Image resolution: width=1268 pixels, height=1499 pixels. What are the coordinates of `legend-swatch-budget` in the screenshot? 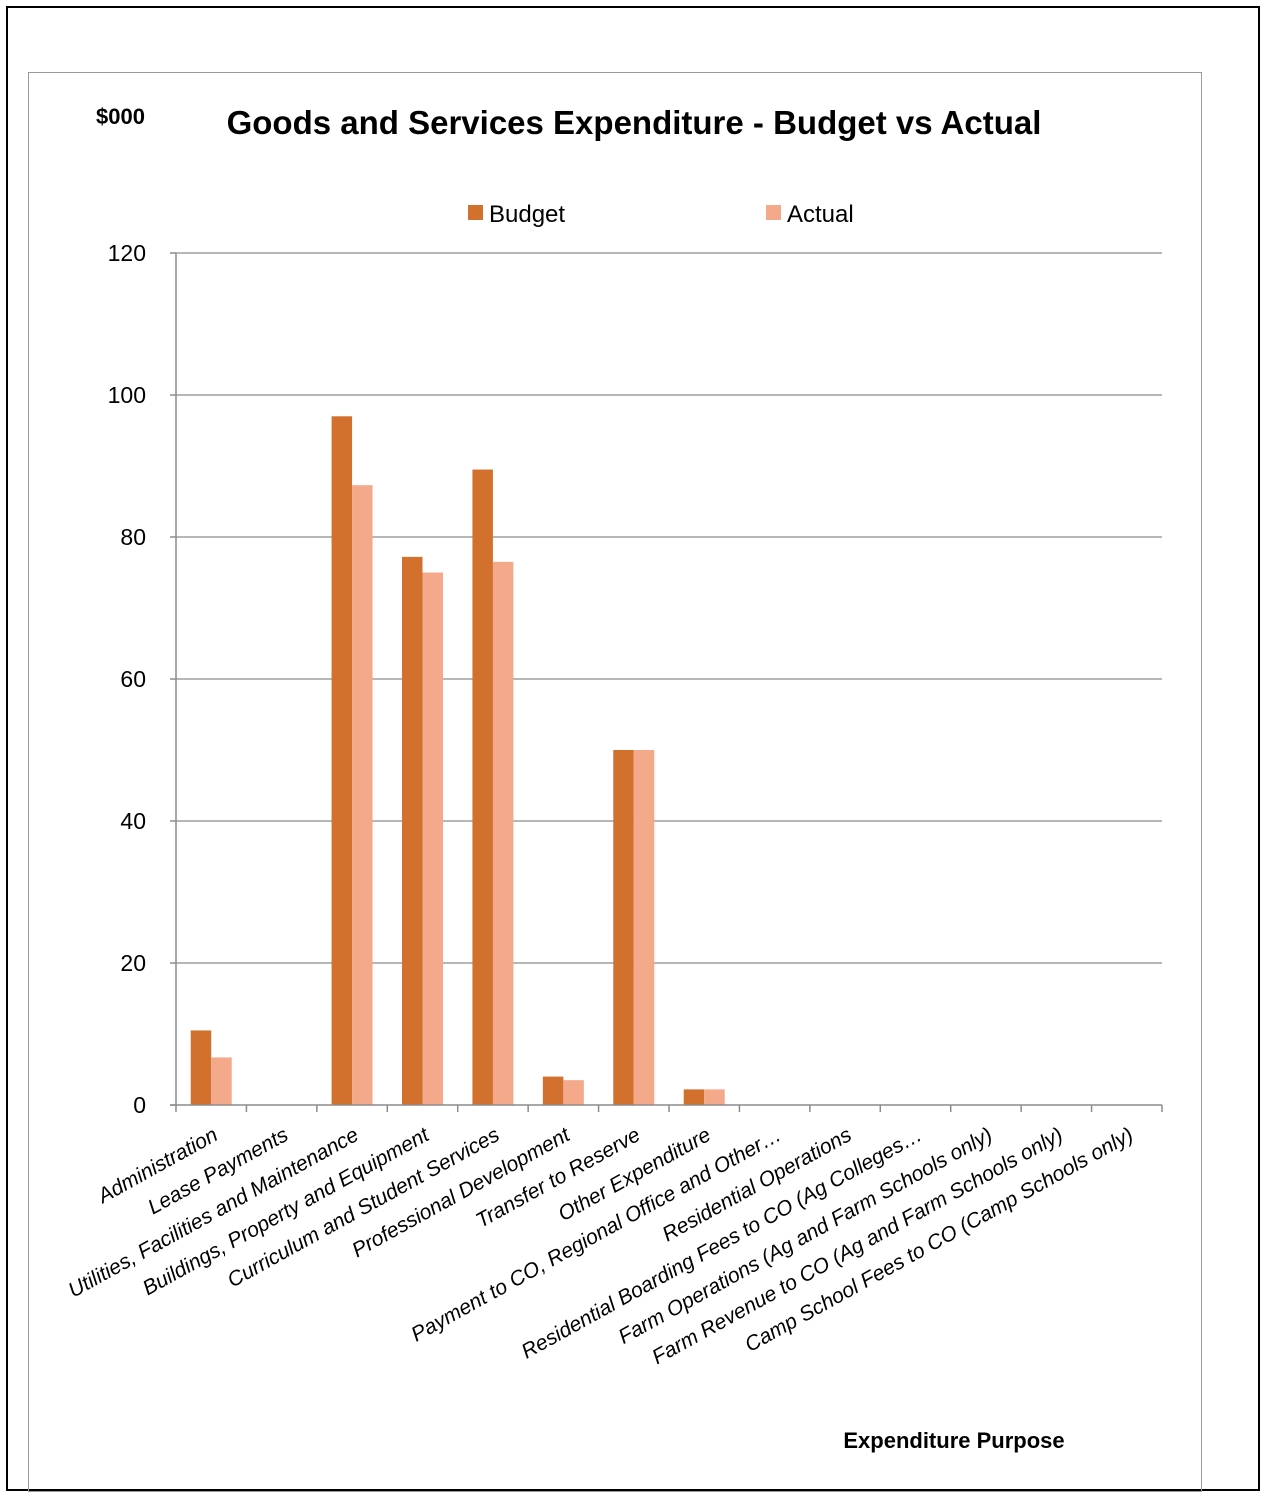 It's located at (475, 212).